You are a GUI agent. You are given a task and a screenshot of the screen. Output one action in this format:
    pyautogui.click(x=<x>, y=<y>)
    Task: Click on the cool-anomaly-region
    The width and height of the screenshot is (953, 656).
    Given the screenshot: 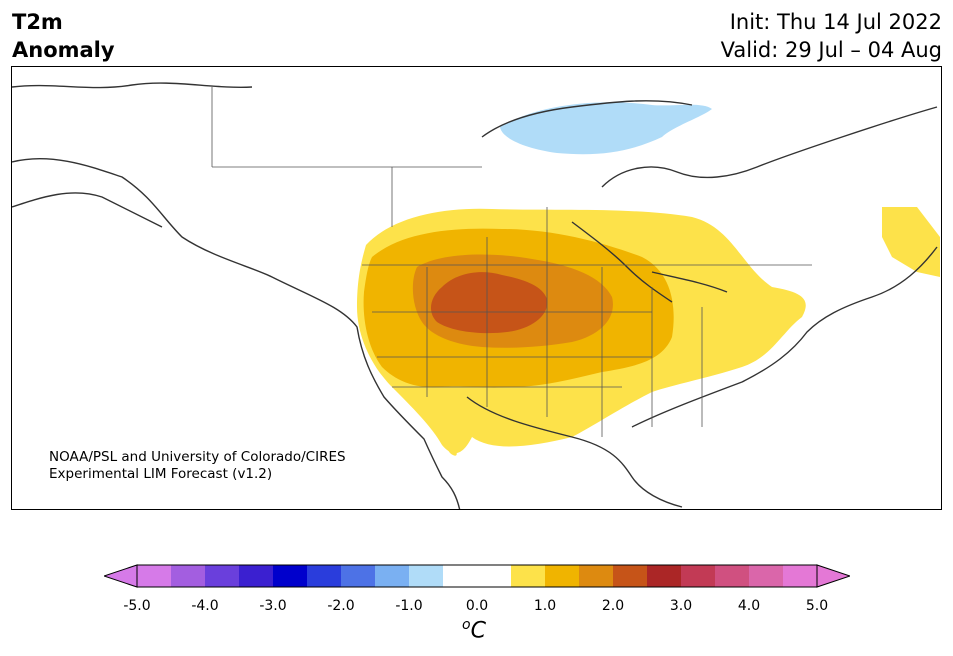 What is the action you would take?
    pyautogui.click(x=606, y=128)
    